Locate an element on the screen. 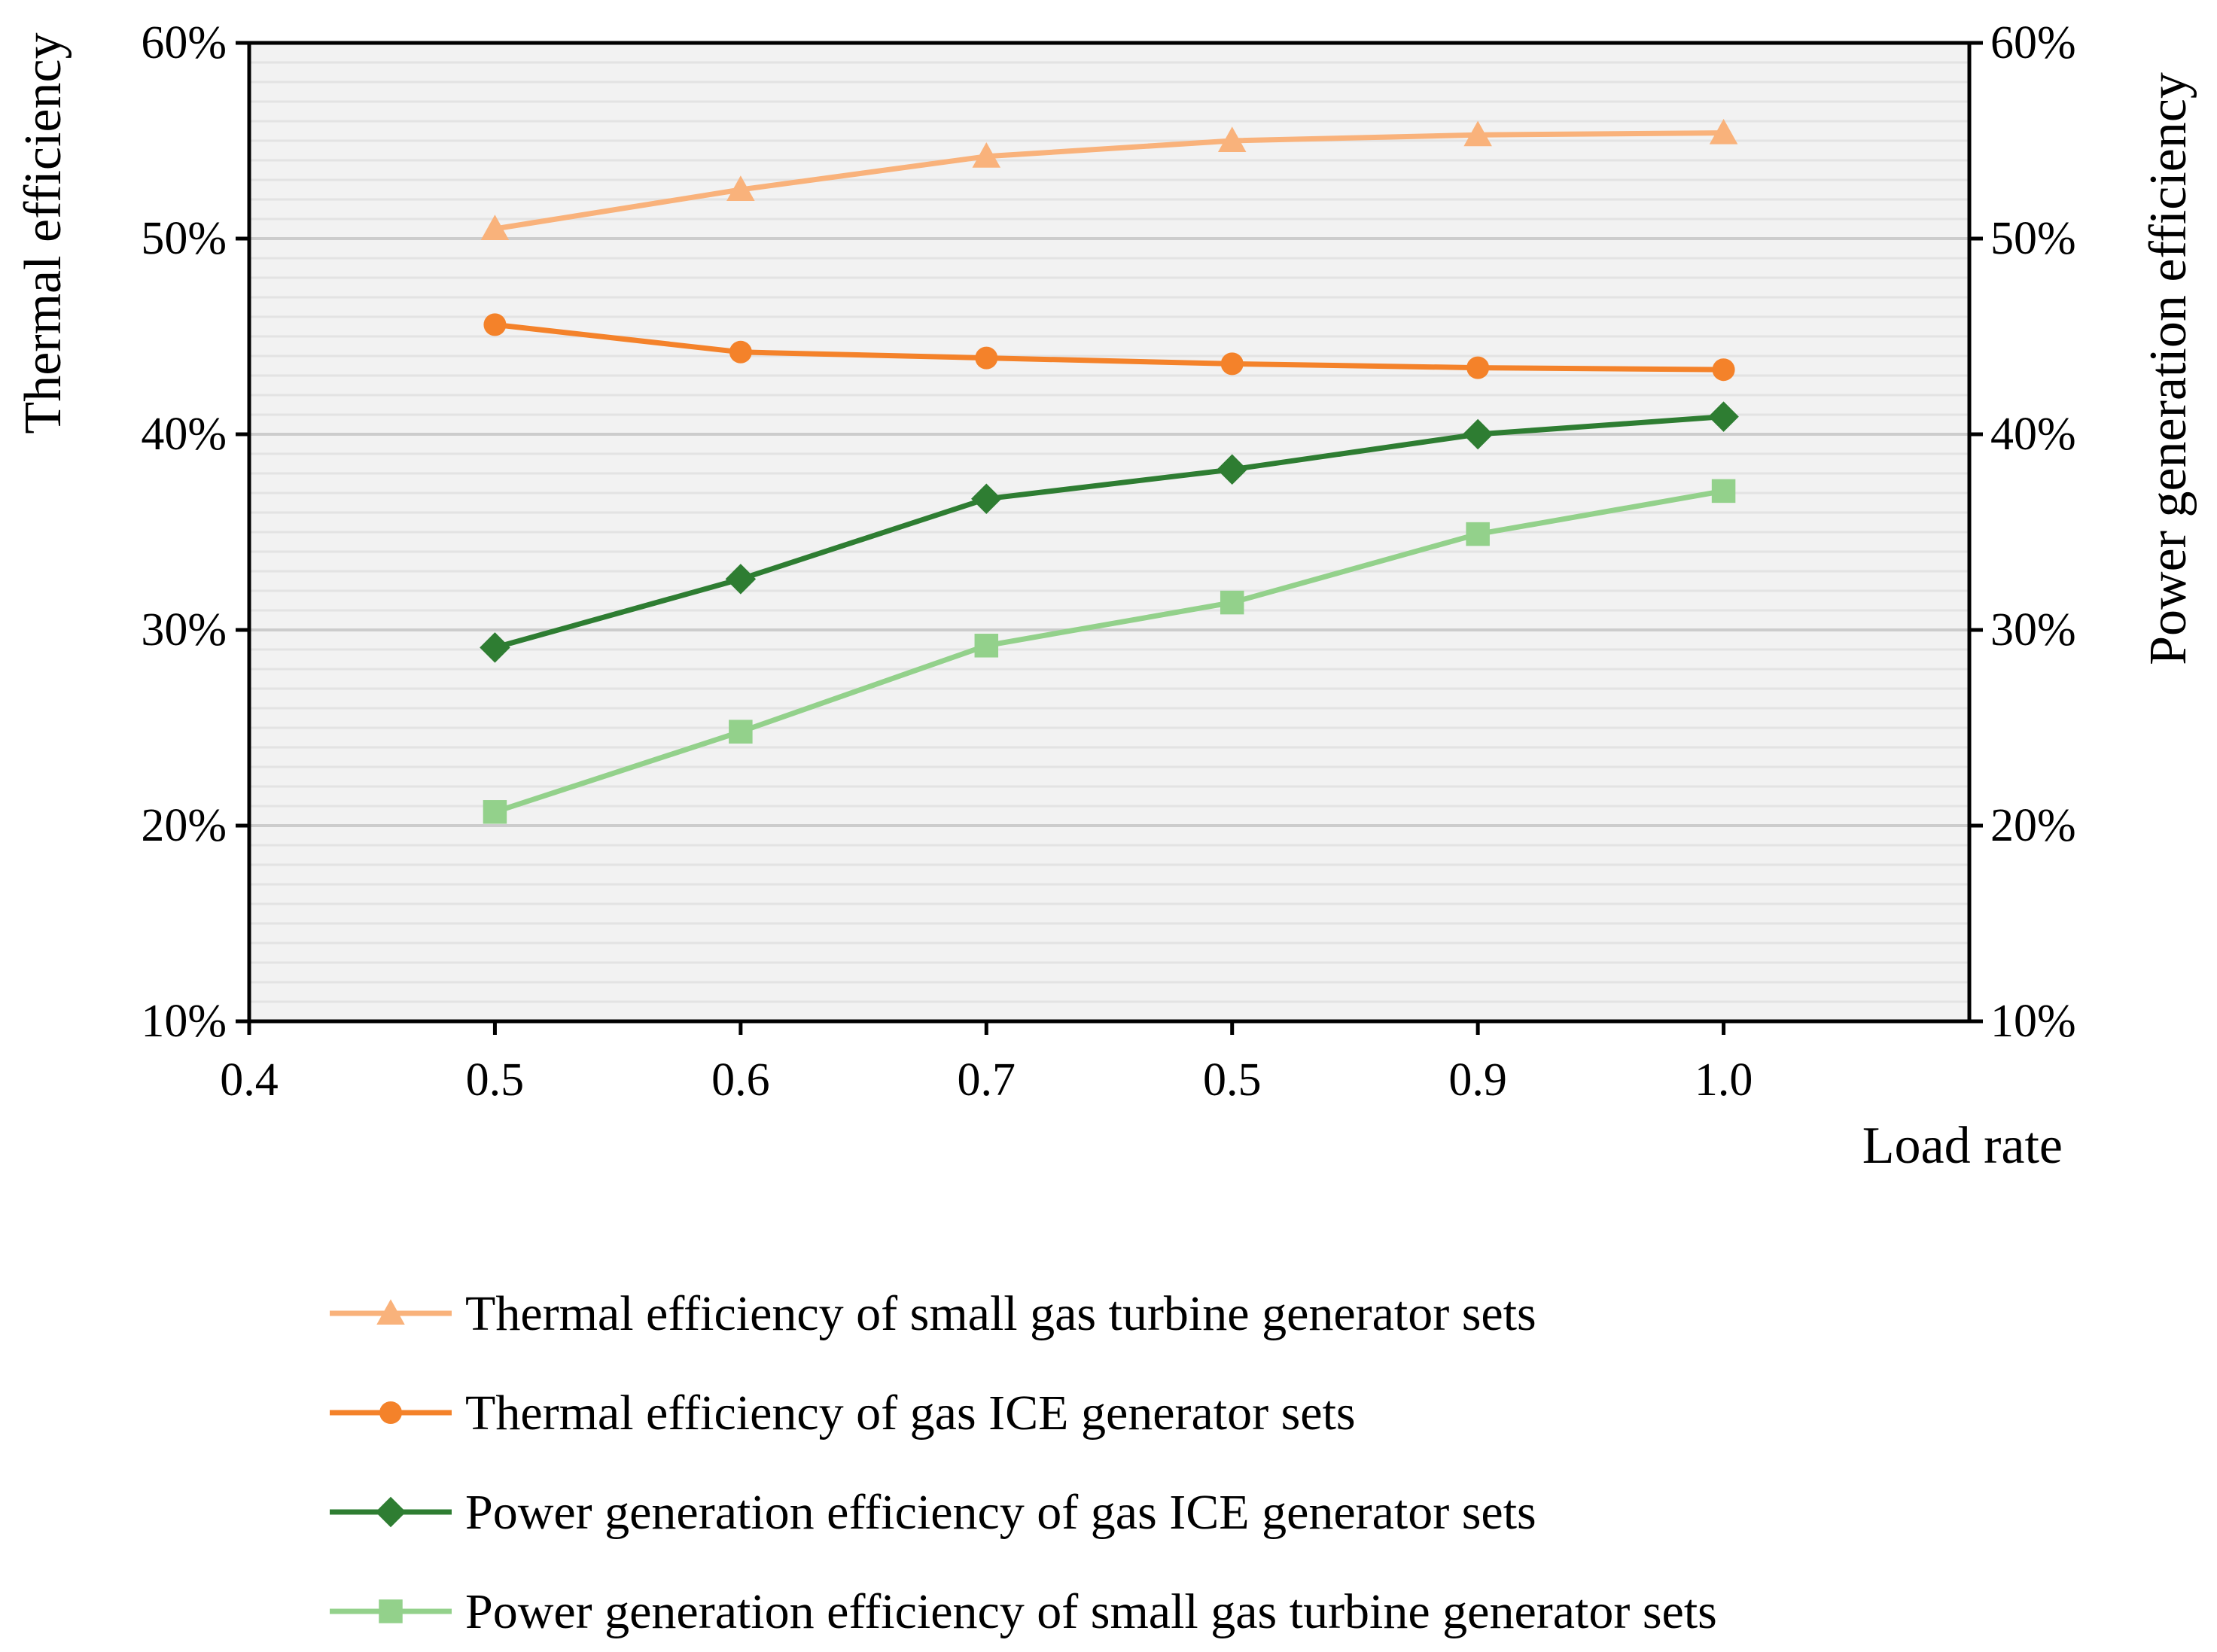 This screenshot has width=2217, height=1652. x-tick-label: 0.4 is located at coordinates (249, 1080).